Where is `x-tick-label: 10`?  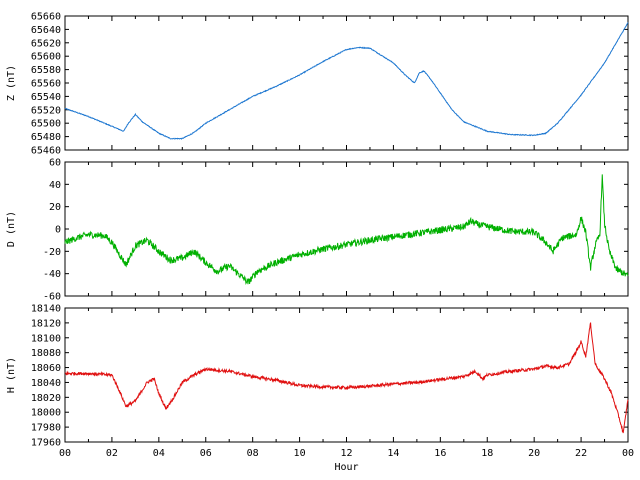 x-tick-label: 10 is located at coordinates (300, 453).